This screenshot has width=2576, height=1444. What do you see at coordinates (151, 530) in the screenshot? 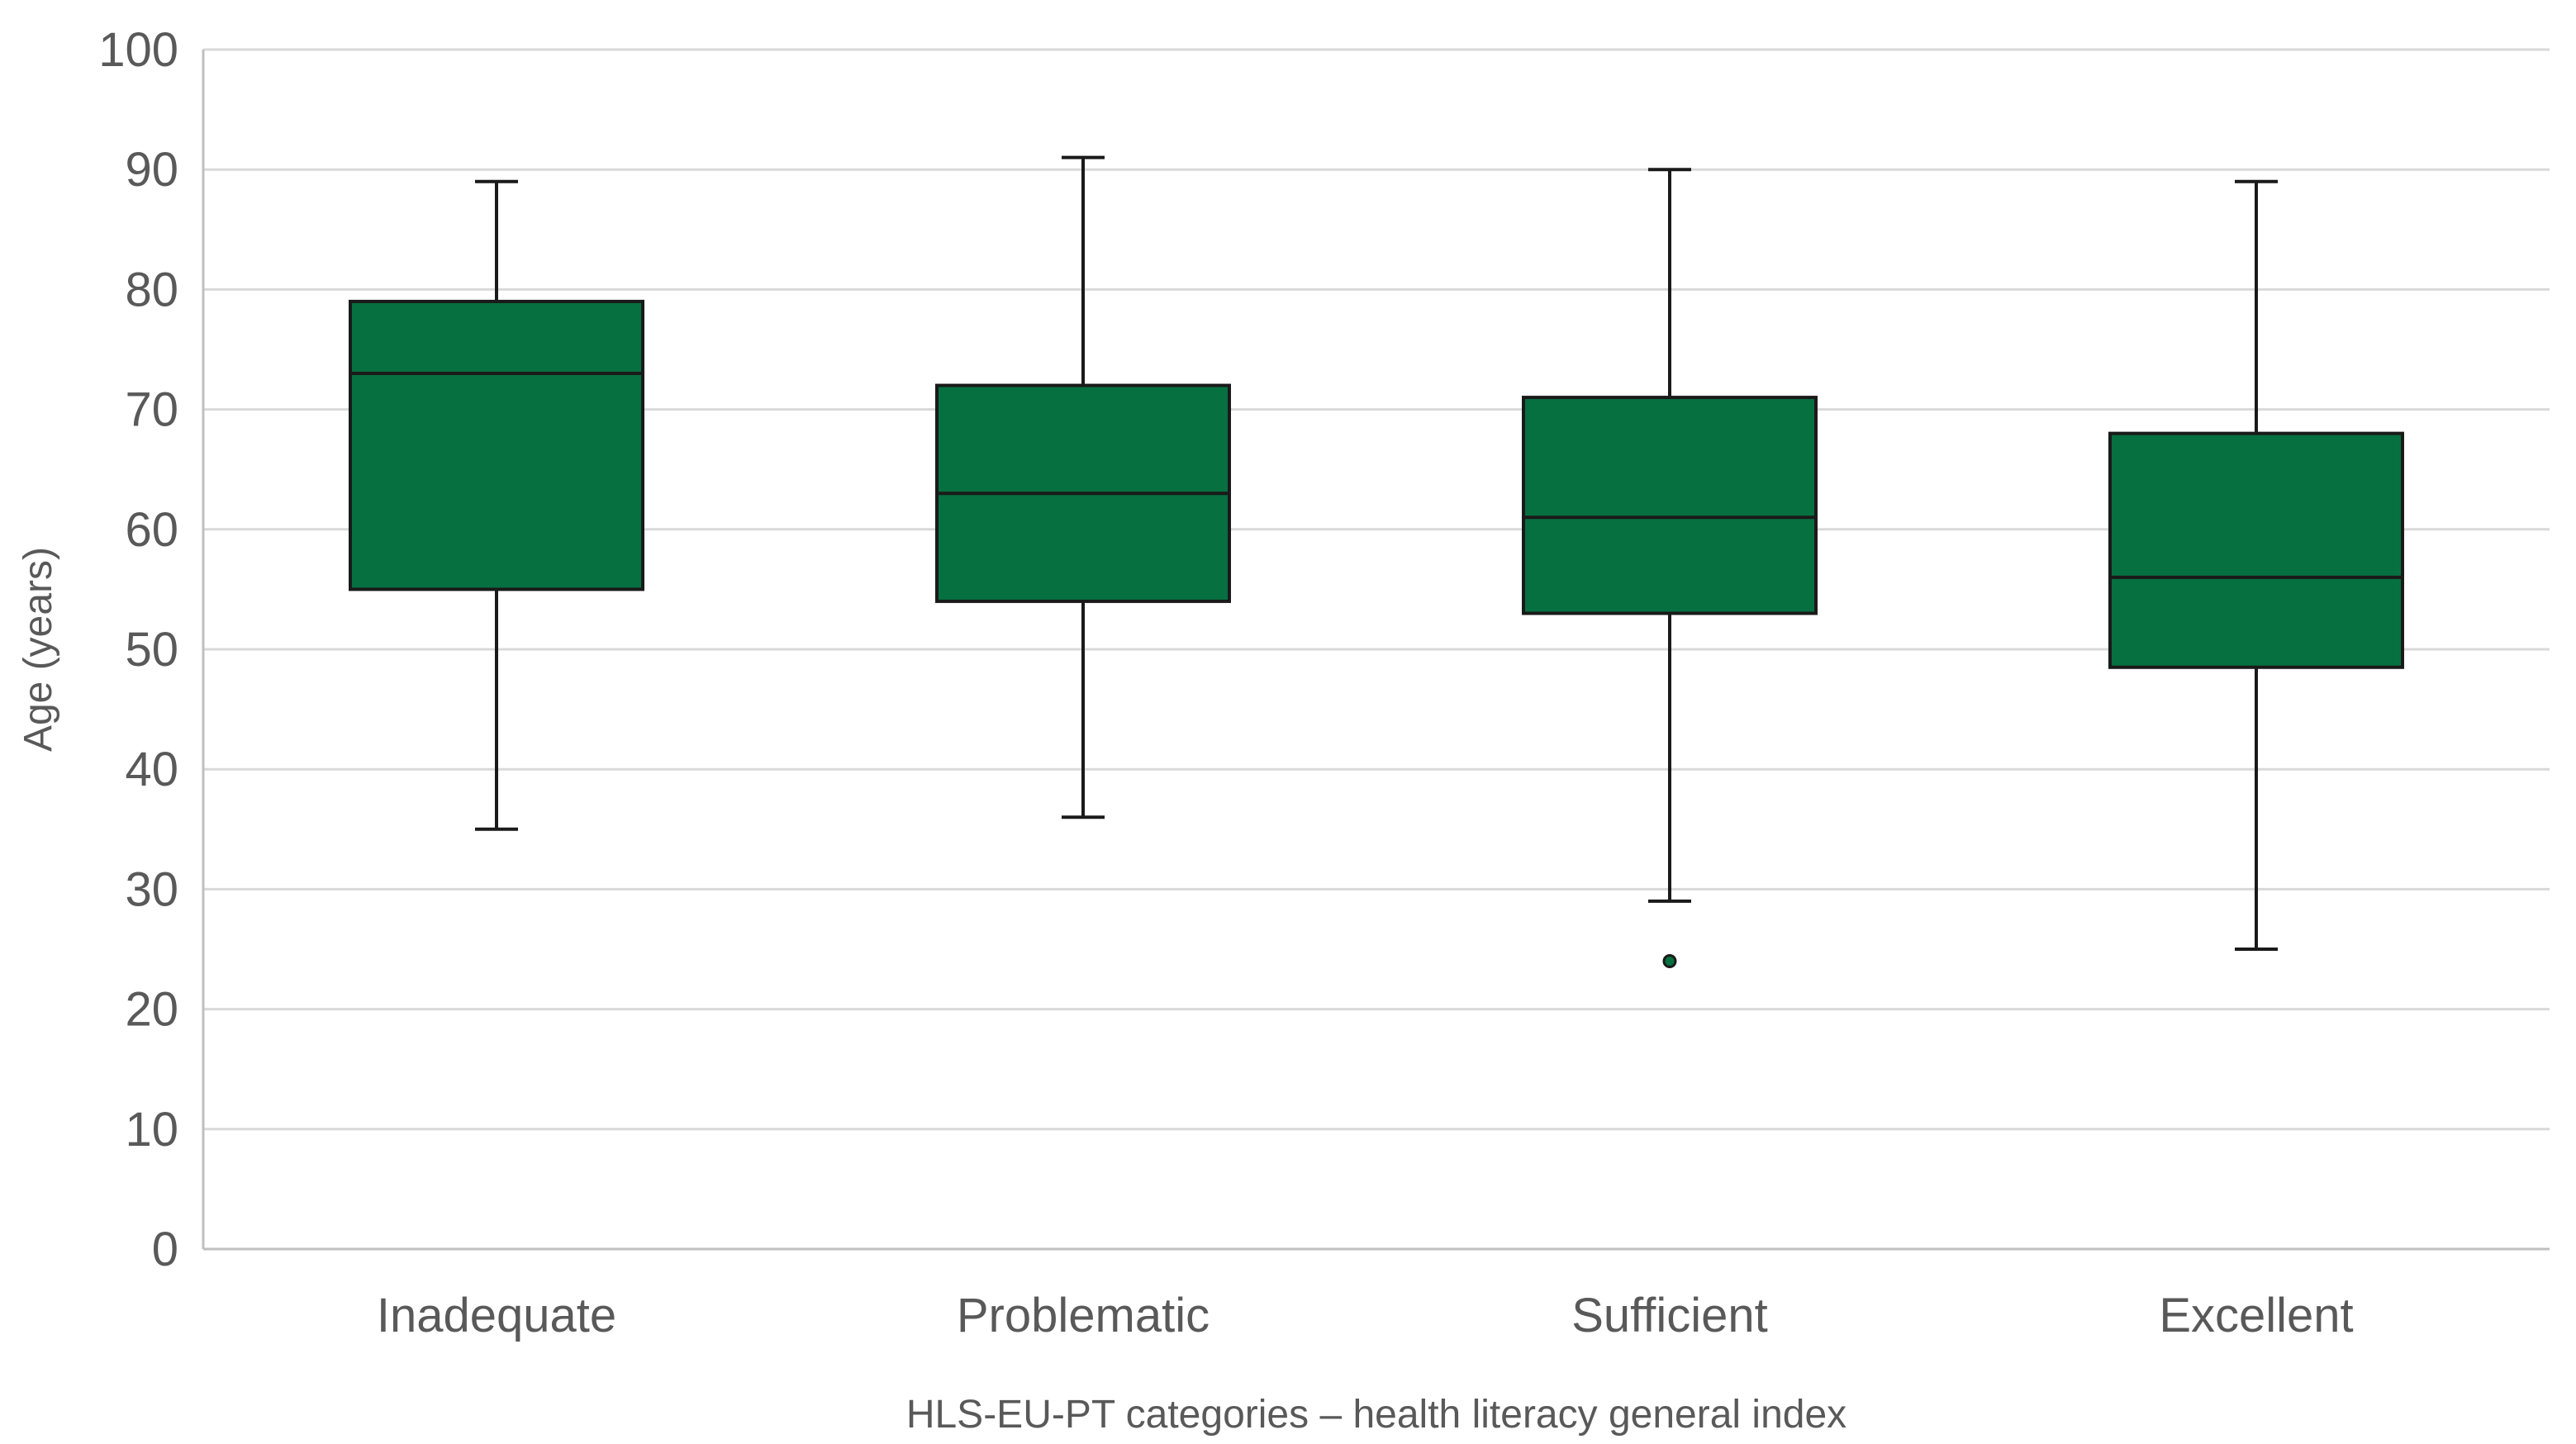
I see `y-tick-label: 60` at bounding box center [151, 530].